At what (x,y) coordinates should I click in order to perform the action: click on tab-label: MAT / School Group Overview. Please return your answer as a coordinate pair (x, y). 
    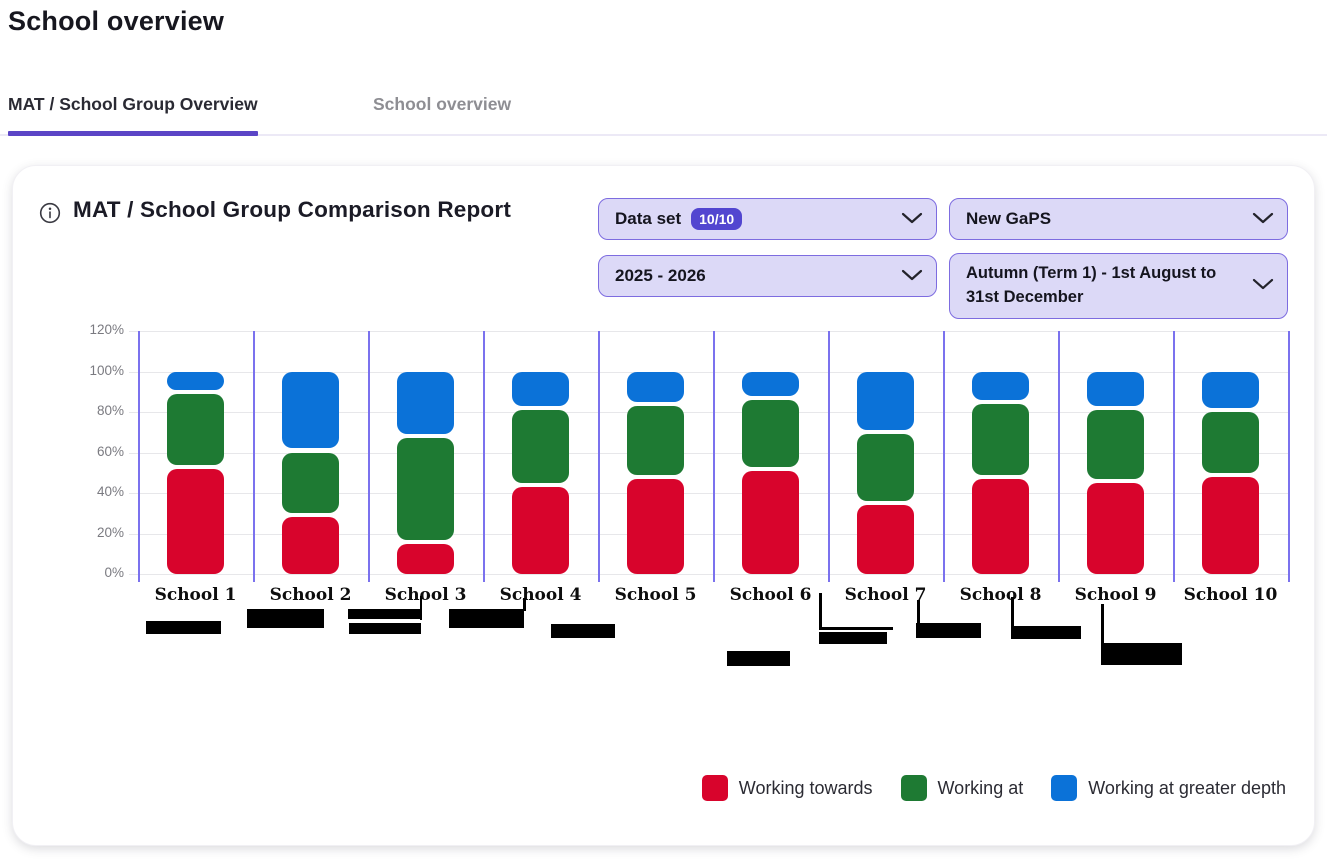
    Looking at the image, I should click on (133, 104).